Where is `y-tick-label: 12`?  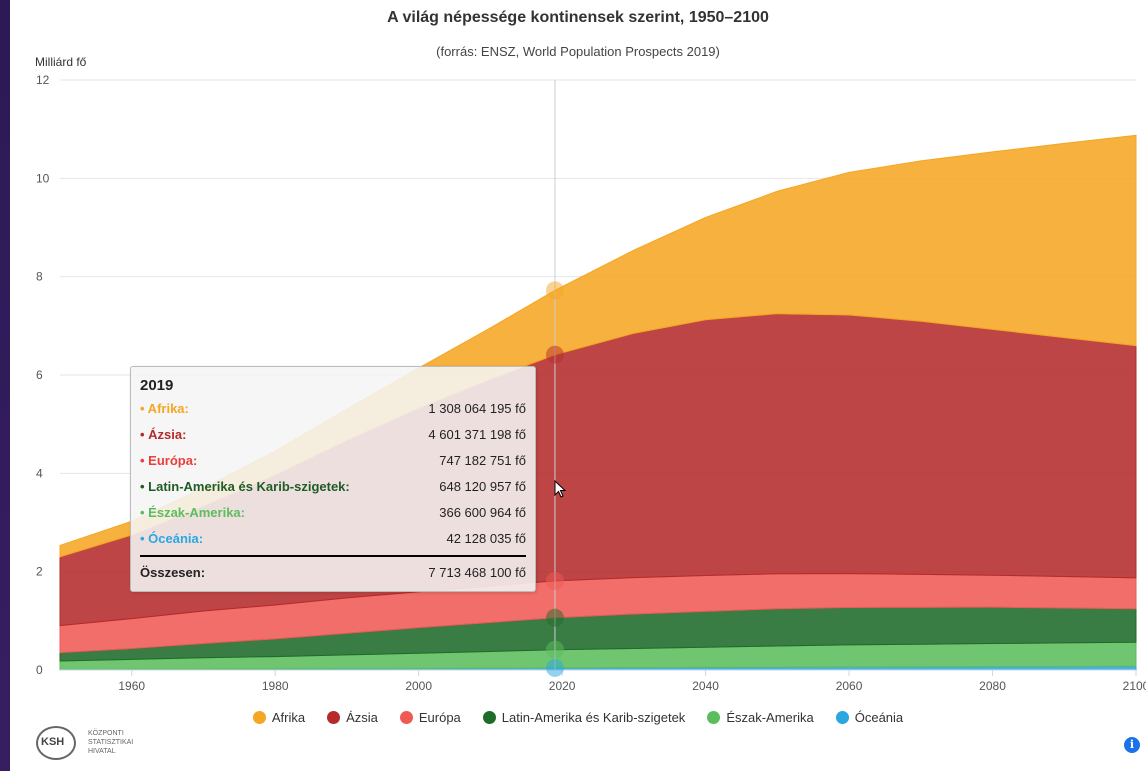
y-tick-label: 12 is located at coordinates (43, 80).